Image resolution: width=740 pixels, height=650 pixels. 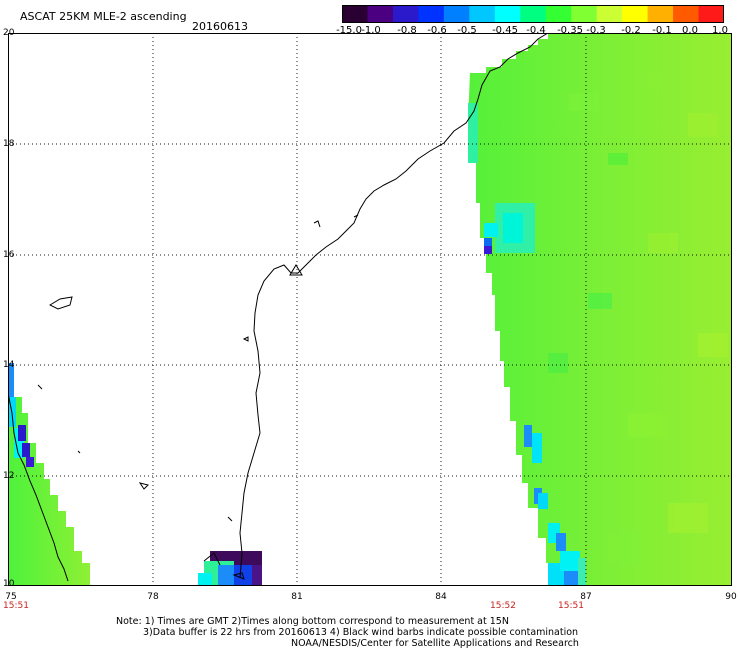 I want to click on x-tick-90: 90, so click(x=730, y=597).